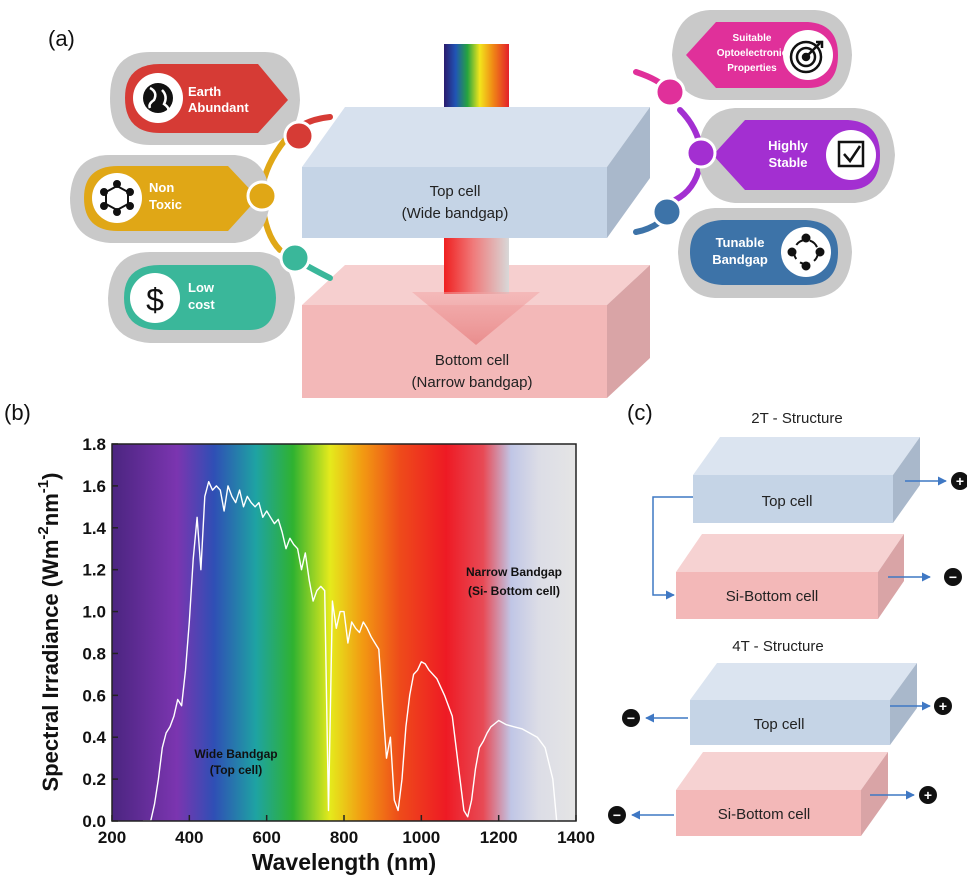 Image resolution: width=967 pixels, height=878 pixels. What do you see at coordinates (472, 382) in the screenshot?
I see `bottom-cell-sublabel: (Narrow bandgap)` at bounding box center [472, 382].